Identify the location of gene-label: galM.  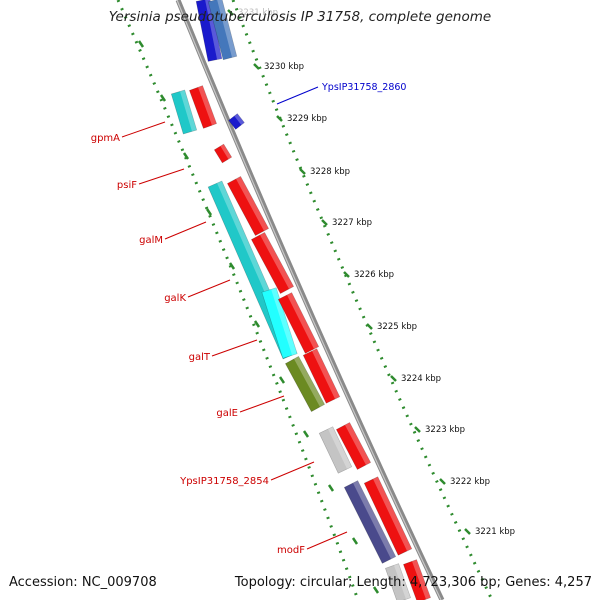
(151, 240).